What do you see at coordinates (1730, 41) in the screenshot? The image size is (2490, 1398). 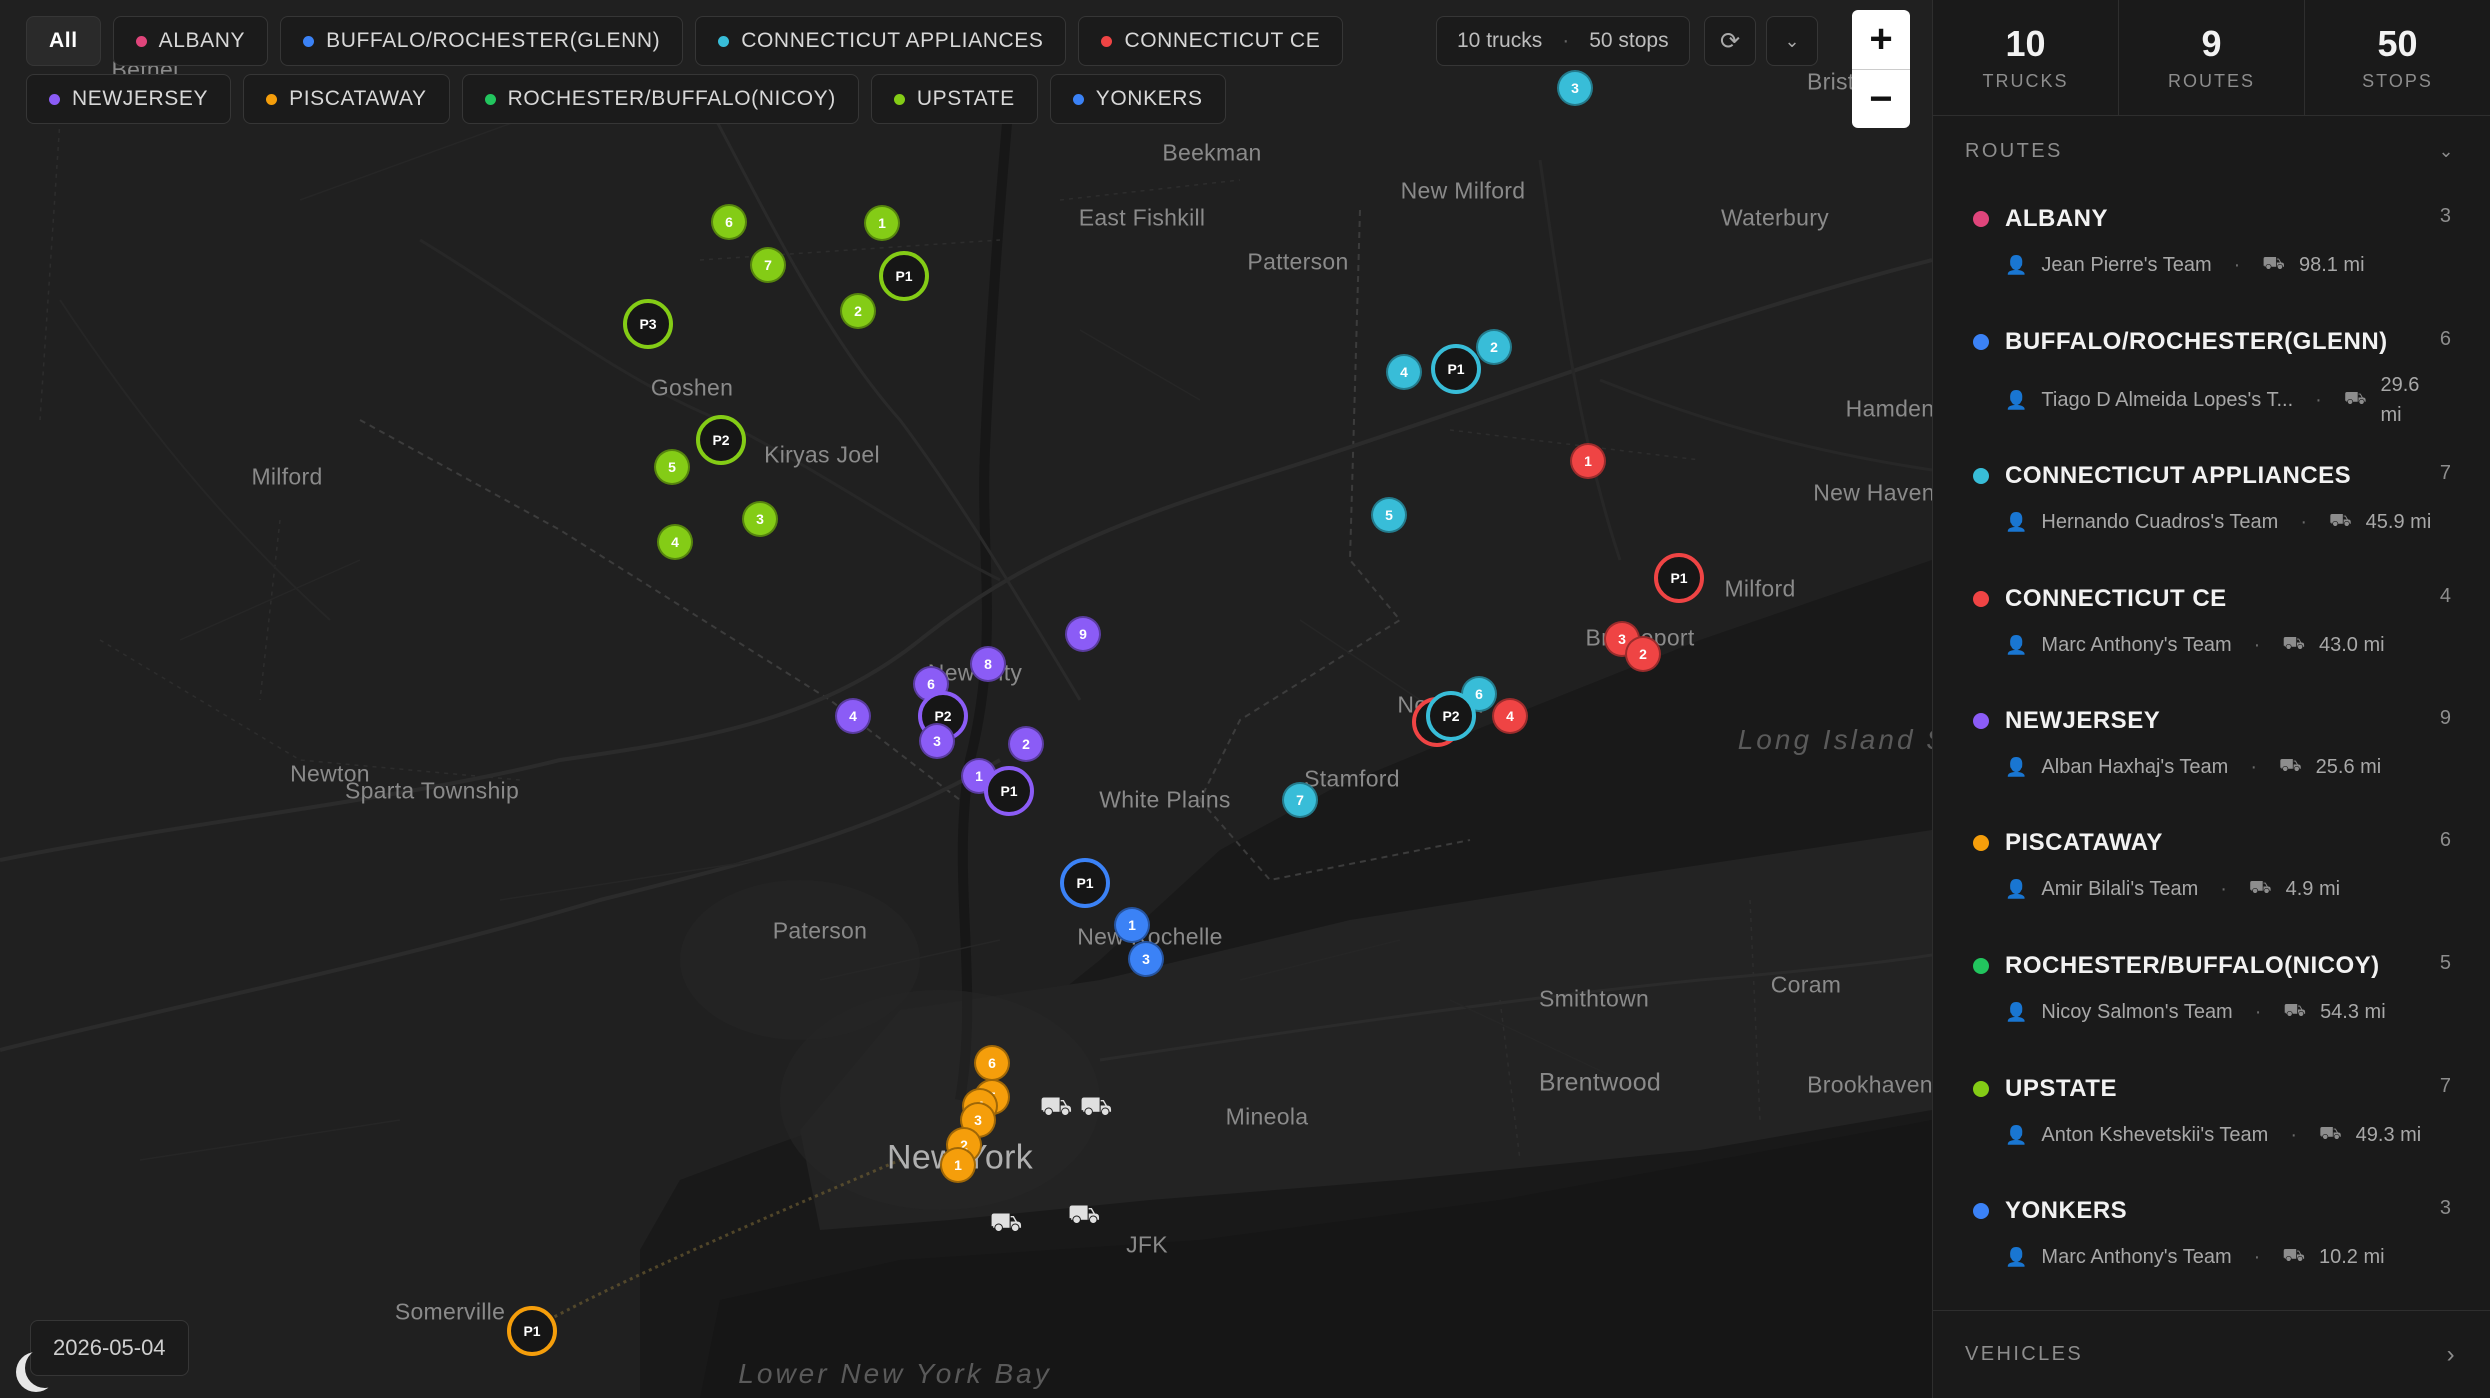 I see `refresh-button: ⟳` at bounding box center [1730, 41].